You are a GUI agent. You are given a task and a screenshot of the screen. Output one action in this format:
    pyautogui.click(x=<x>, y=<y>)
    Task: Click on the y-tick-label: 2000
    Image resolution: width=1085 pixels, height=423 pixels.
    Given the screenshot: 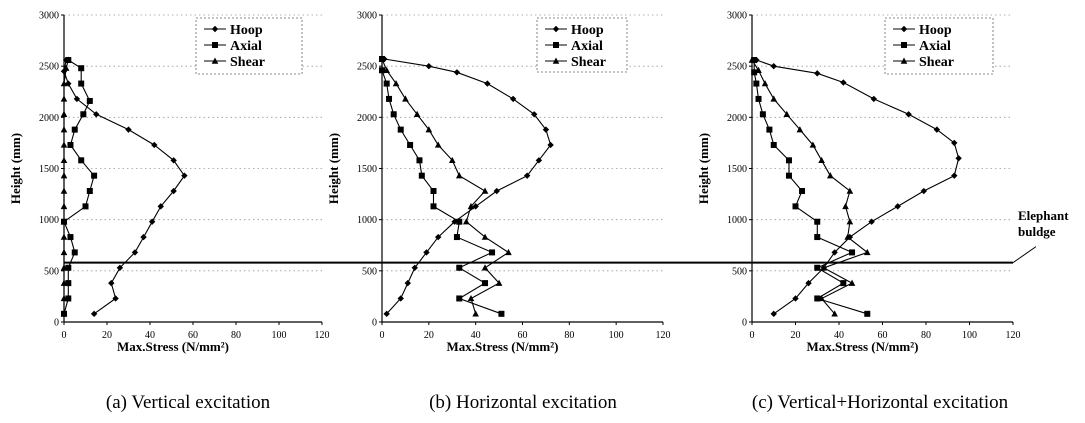 What is the action you would take?
    pyautogui.click(x=737, y=118)
    